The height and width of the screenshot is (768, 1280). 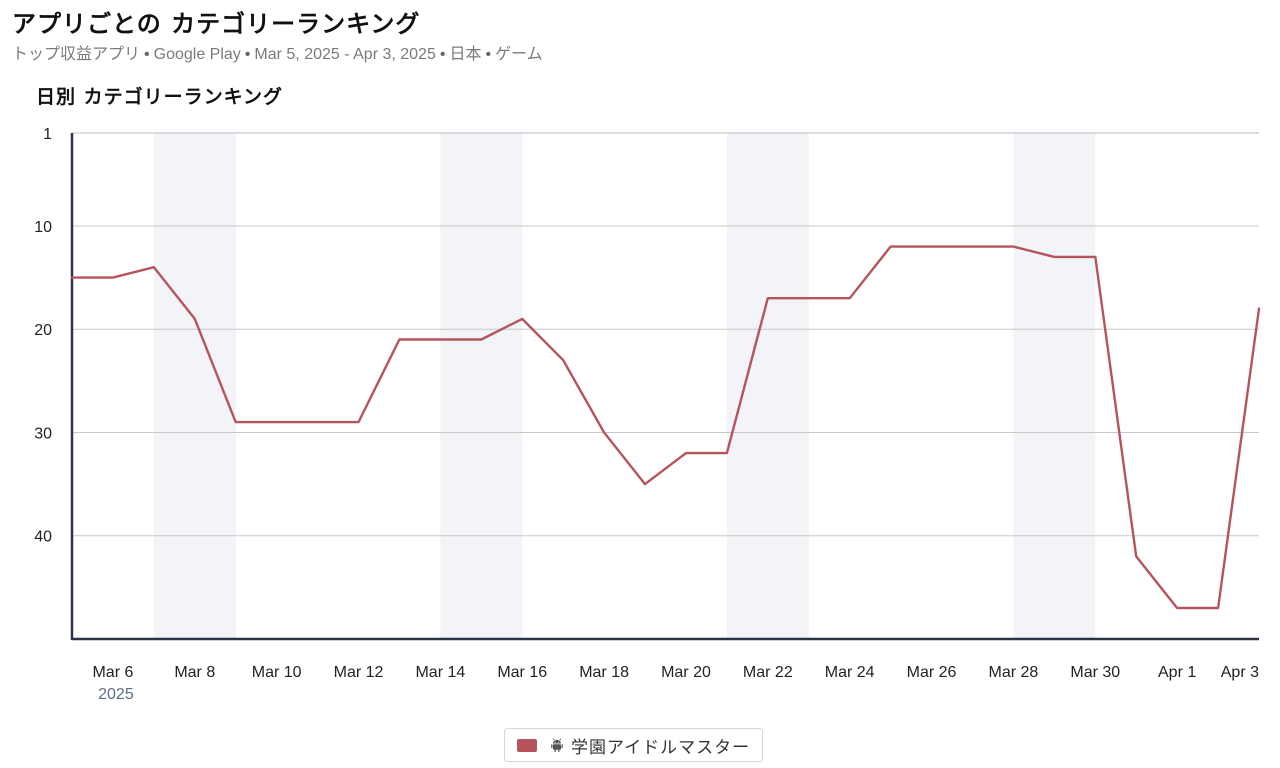 I want to click on page-title: アプリごとの カテゴリーランキング, so click(x=216, y=23).